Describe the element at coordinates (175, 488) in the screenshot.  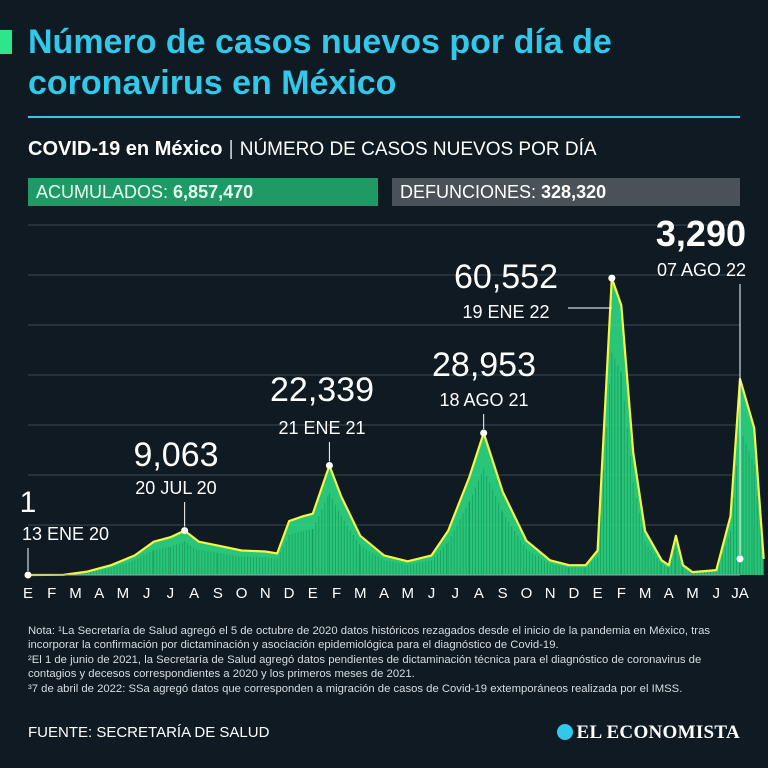
I see `annotation-date: 20 JUL 20` at that location.